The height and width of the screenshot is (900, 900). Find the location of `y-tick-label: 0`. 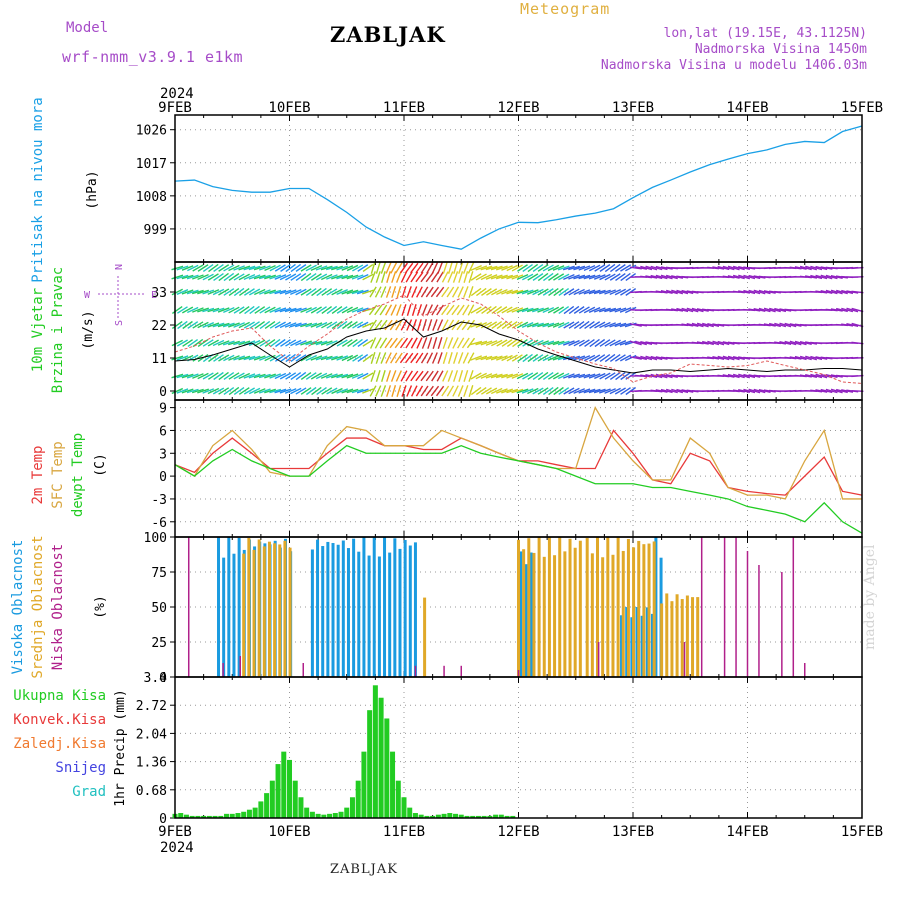

y-tick-label: 0 is located at coordinates (163, 819).